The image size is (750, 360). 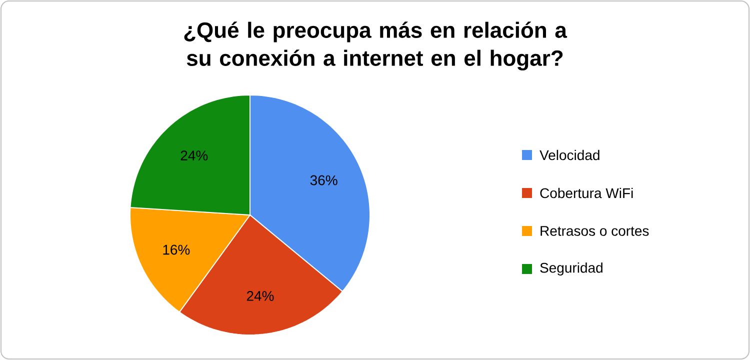 What do you see at coordinates (586, 193) in the screenshot?
I see `legend-label: Cobertura WiFi` at bounding box center [586, 193].